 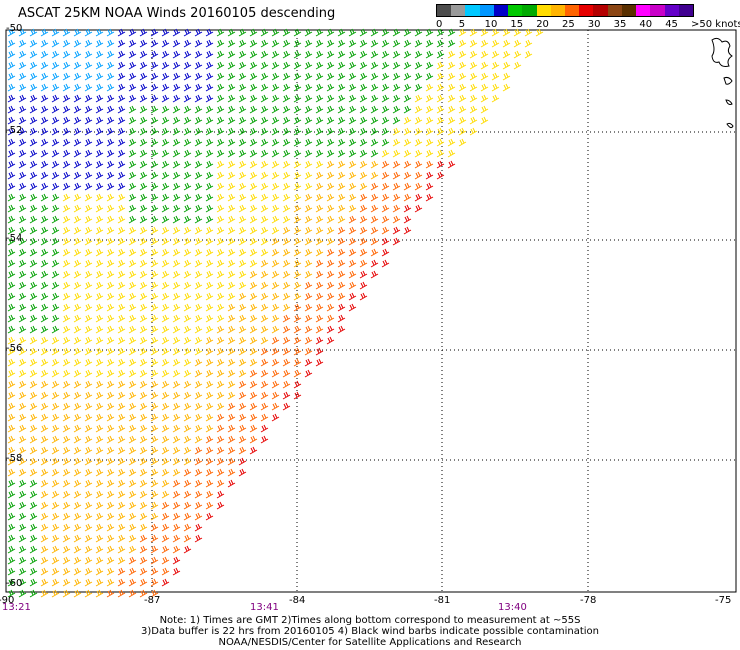 What do you see at coordinates (14, 130) in the screenshot?
I see `latitude-label: -52` at bounding box center [14, 130].